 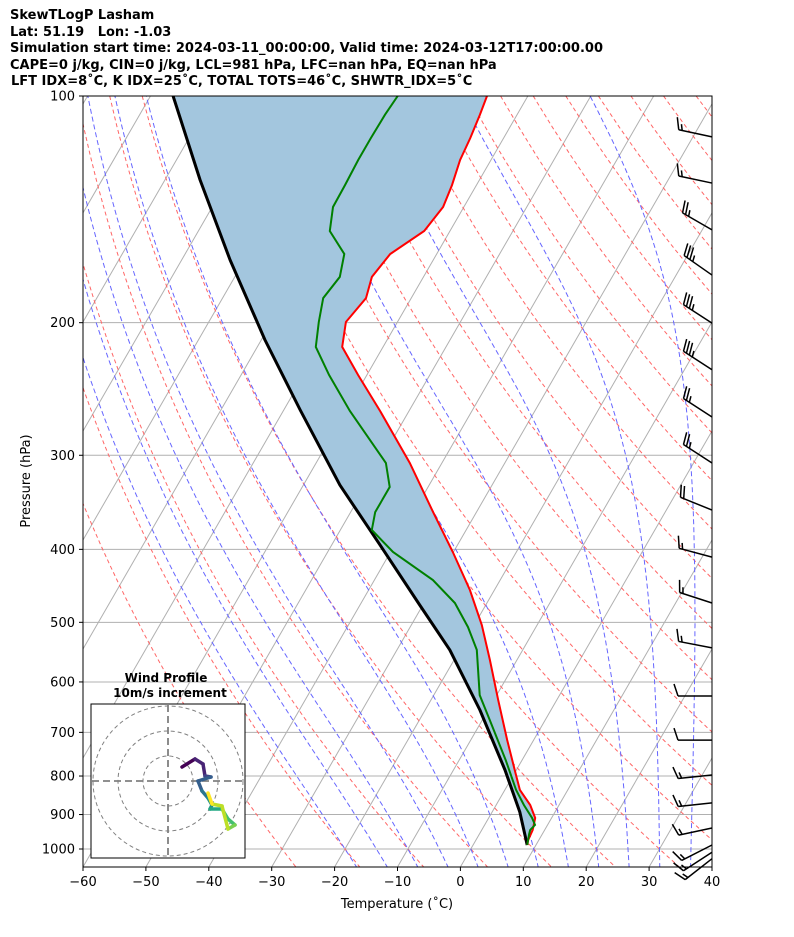 I want to click on y-tick-label: 500, so click(x=62, y=623).